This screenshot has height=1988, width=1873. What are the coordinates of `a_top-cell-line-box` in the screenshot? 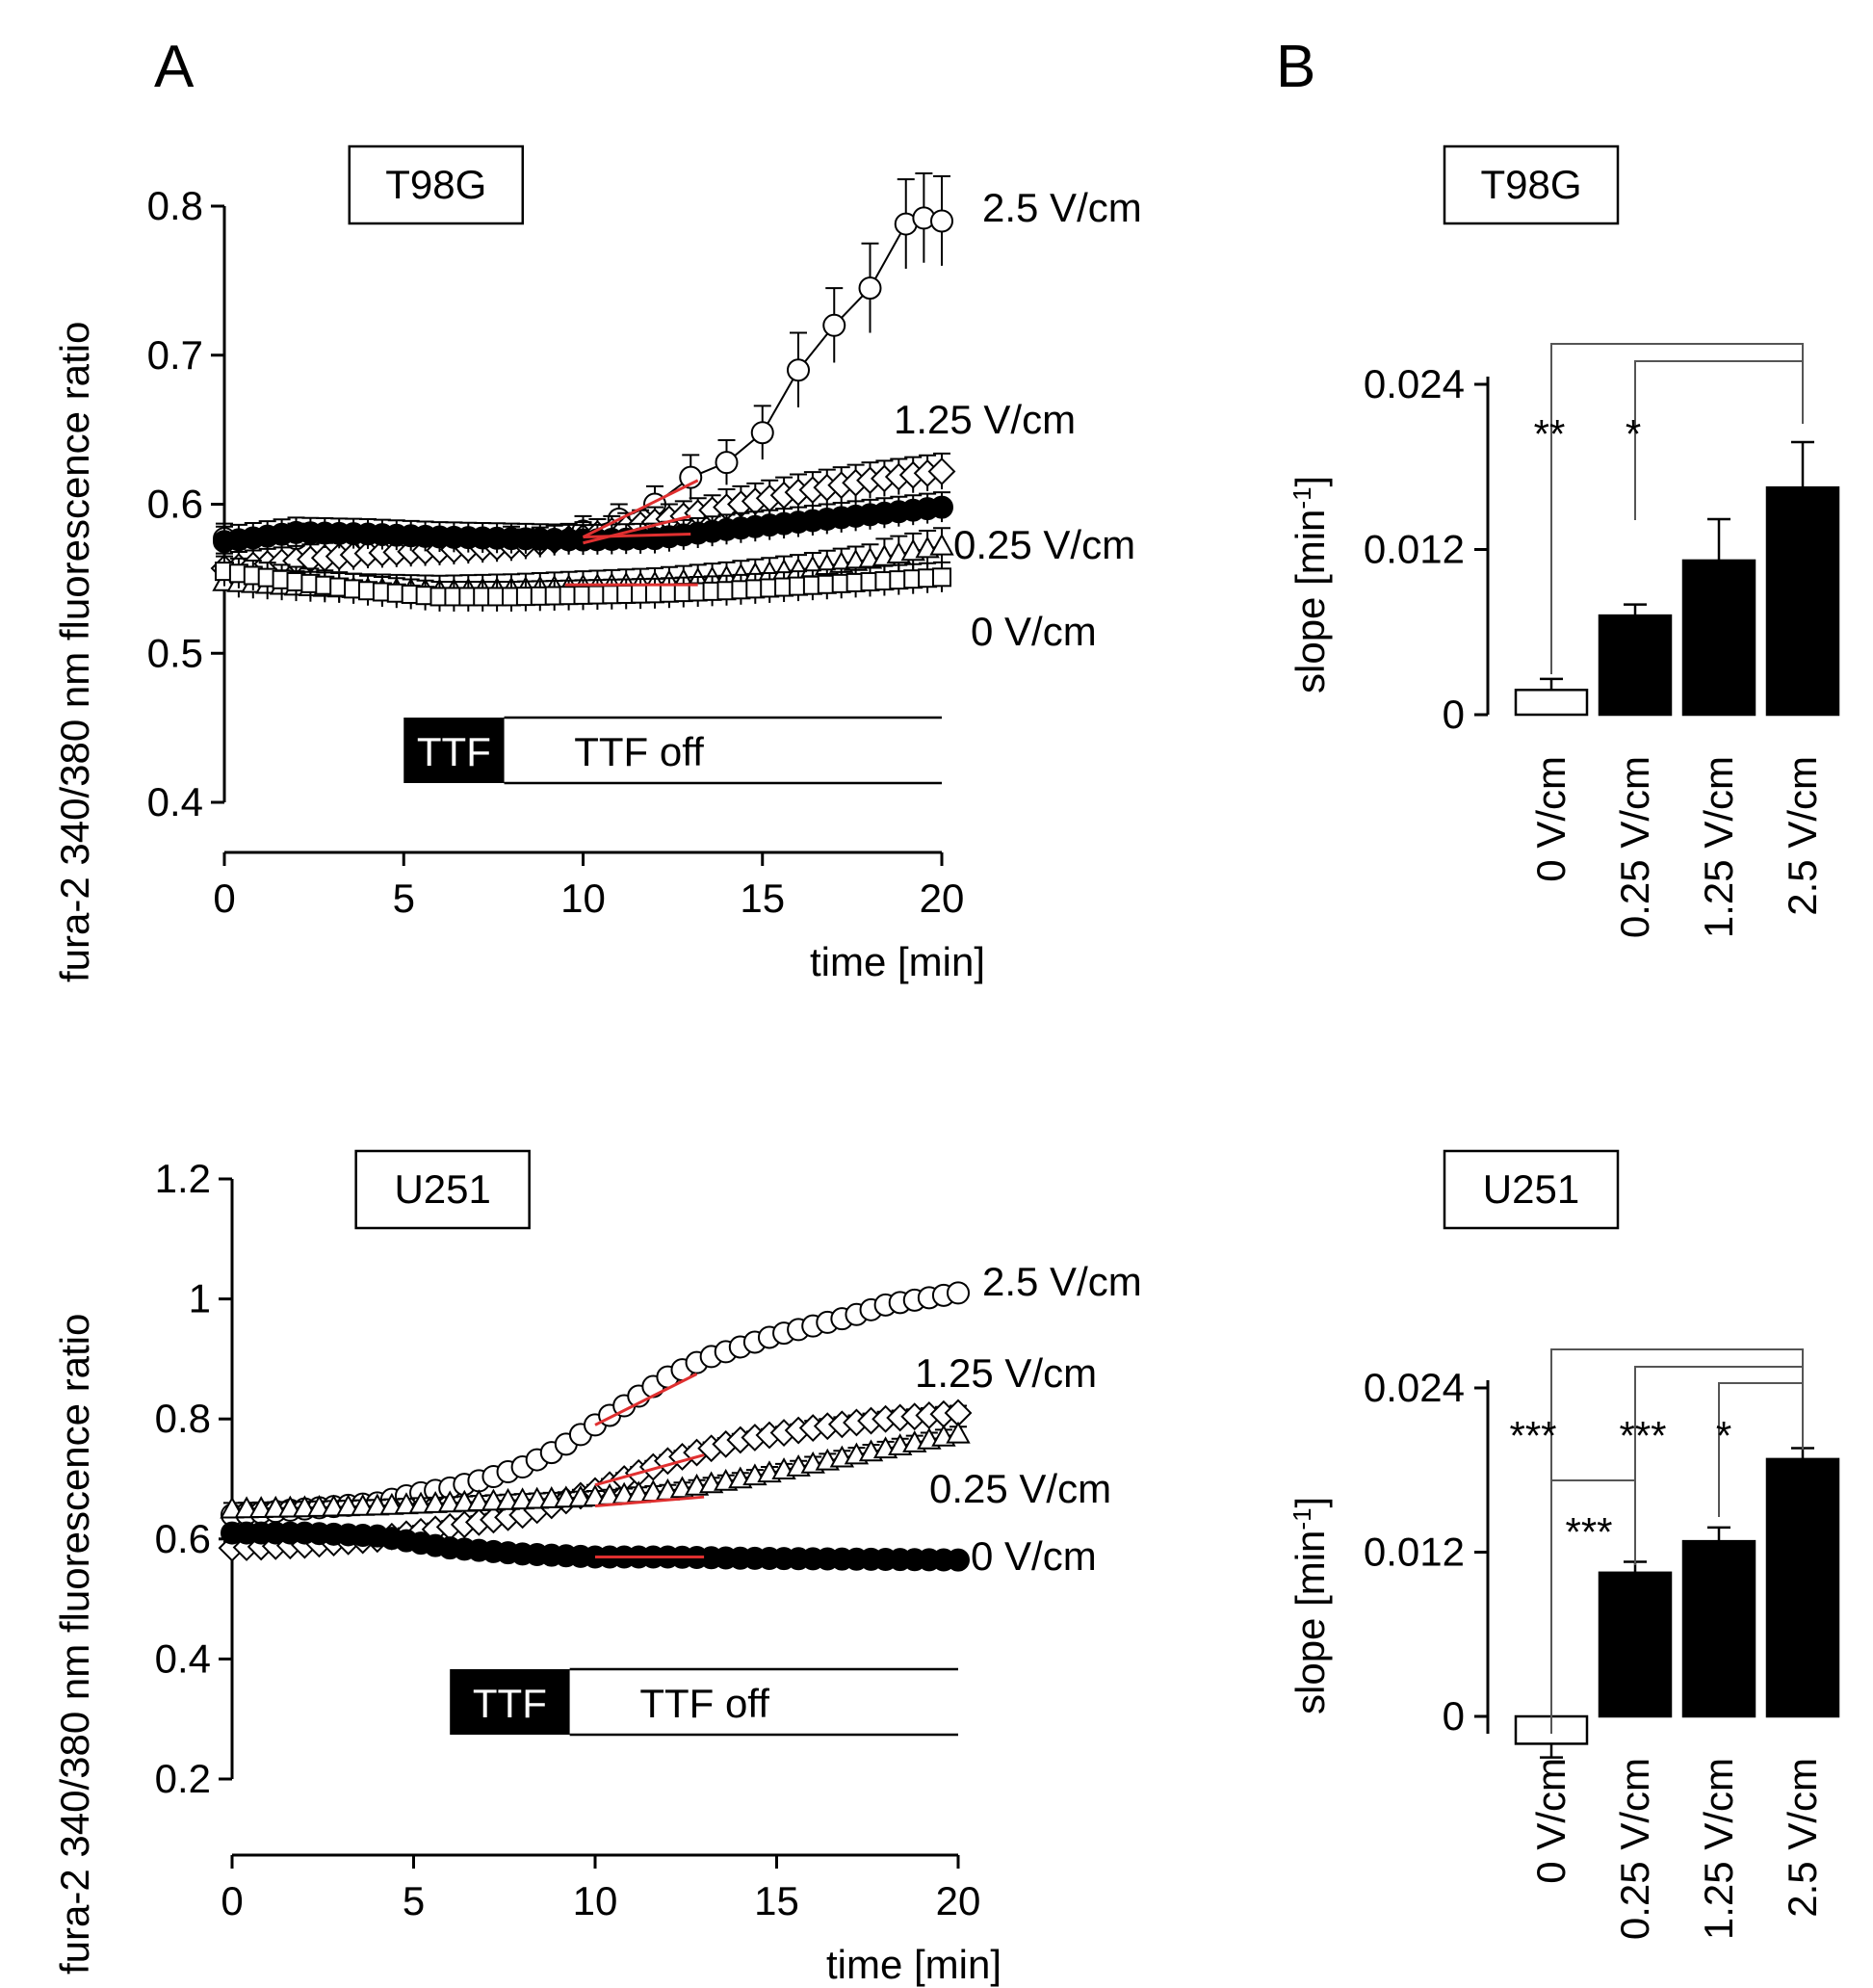 It's located at (436, 184).